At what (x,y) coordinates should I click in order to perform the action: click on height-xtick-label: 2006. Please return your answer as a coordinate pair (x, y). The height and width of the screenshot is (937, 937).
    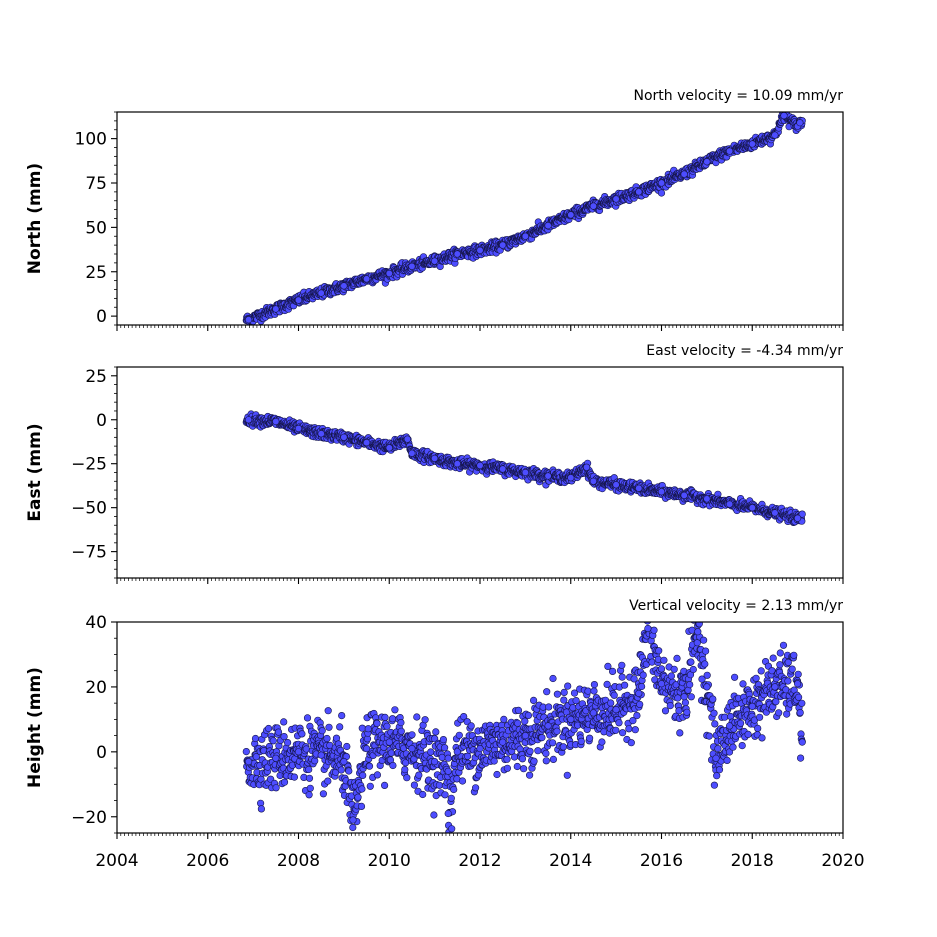
    Looking at the image, I should click on (207, 861).